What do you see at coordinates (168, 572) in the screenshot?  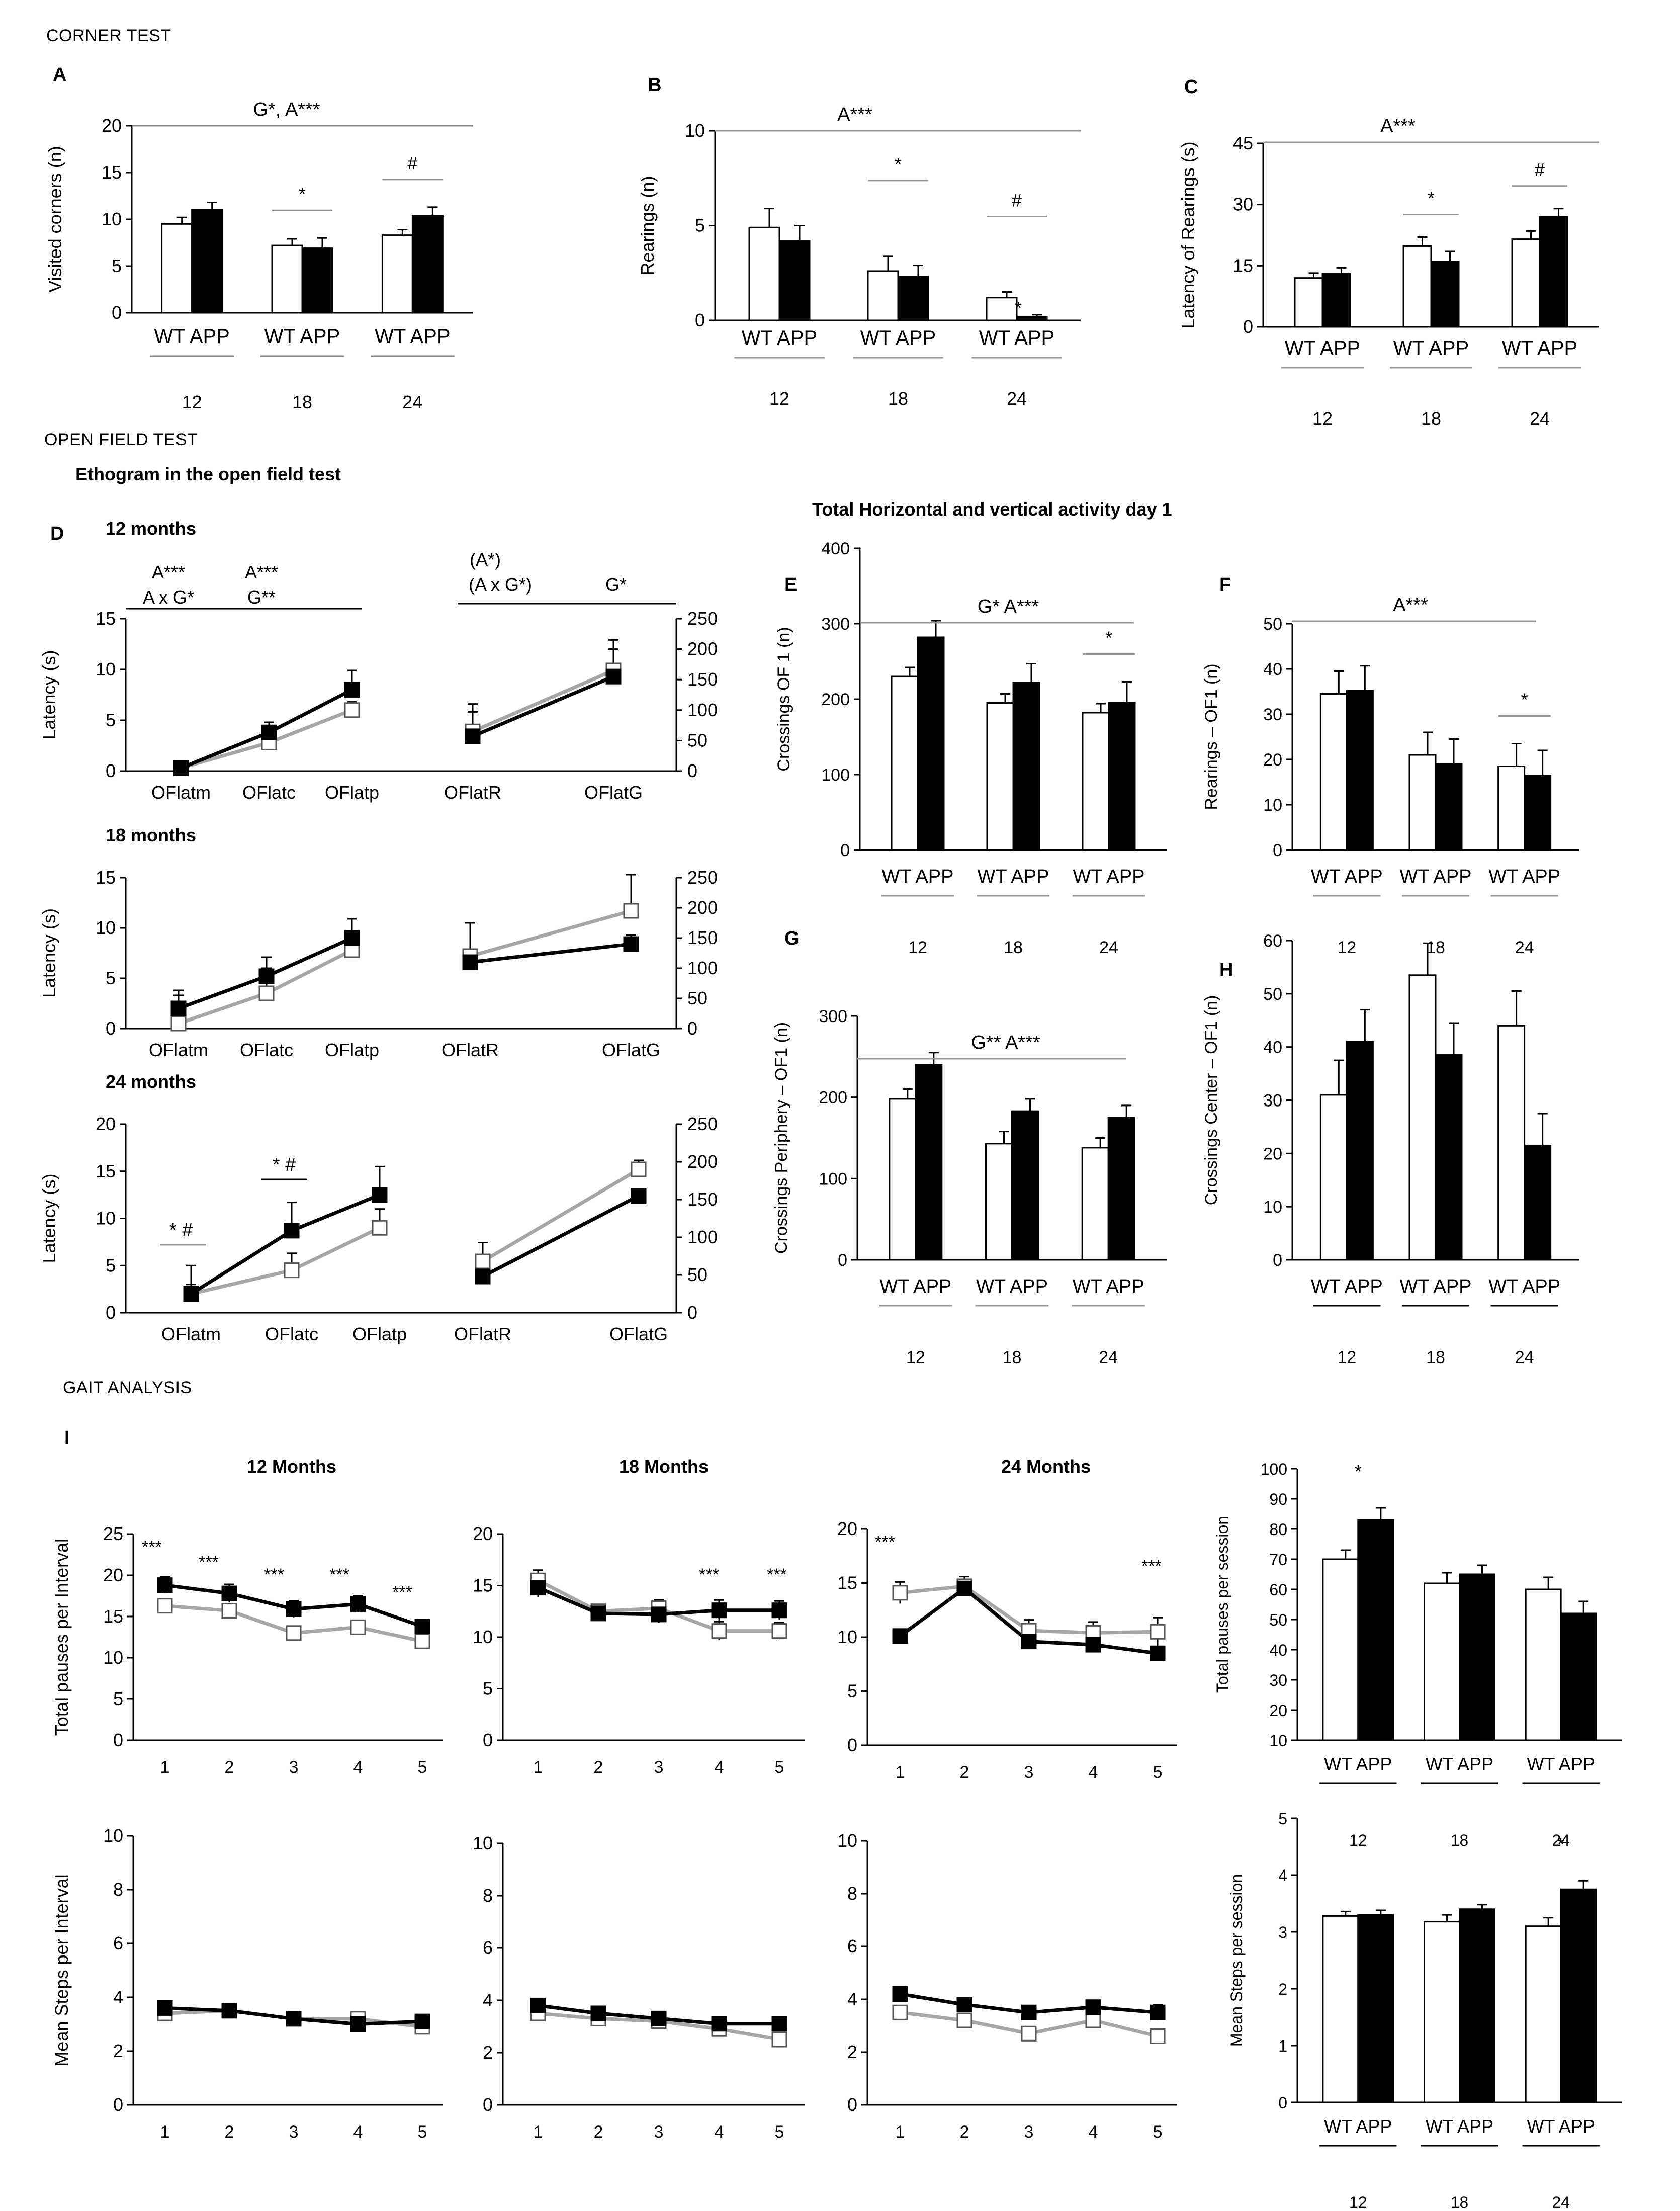 I see `d-12-annotation: A***` at bounding box center [168, 572].